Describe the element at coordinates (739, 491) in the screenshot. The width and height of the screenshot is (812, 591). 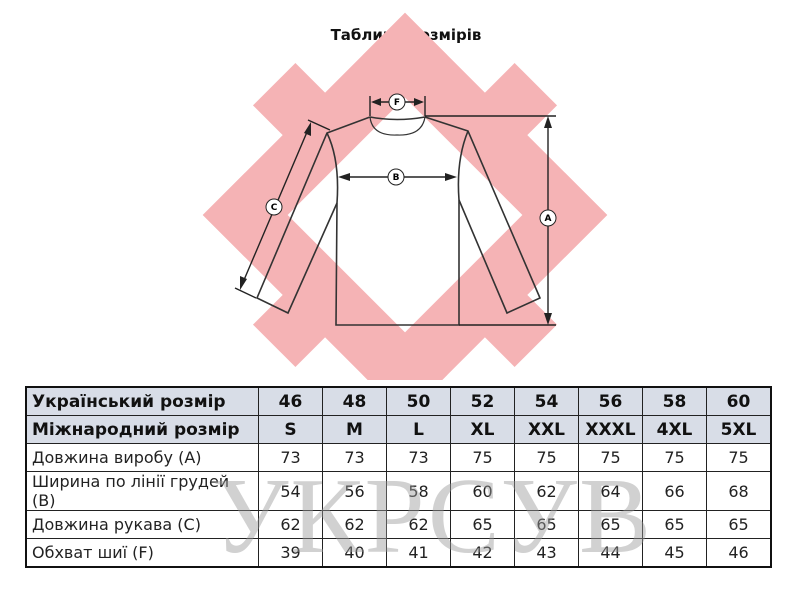
I see `table-cell: 68` at that location.